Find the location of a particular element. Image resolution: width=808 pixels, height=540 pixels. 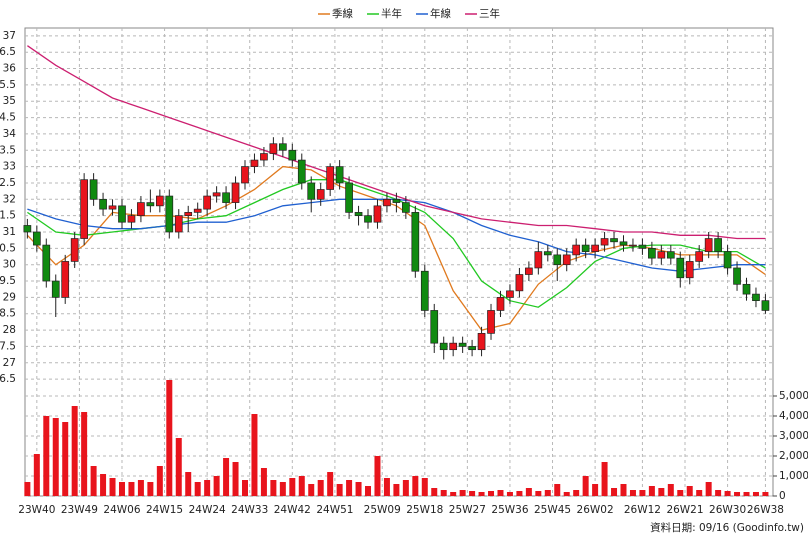

y-tick-label: 30.5 is located at coordinates (8, 248).